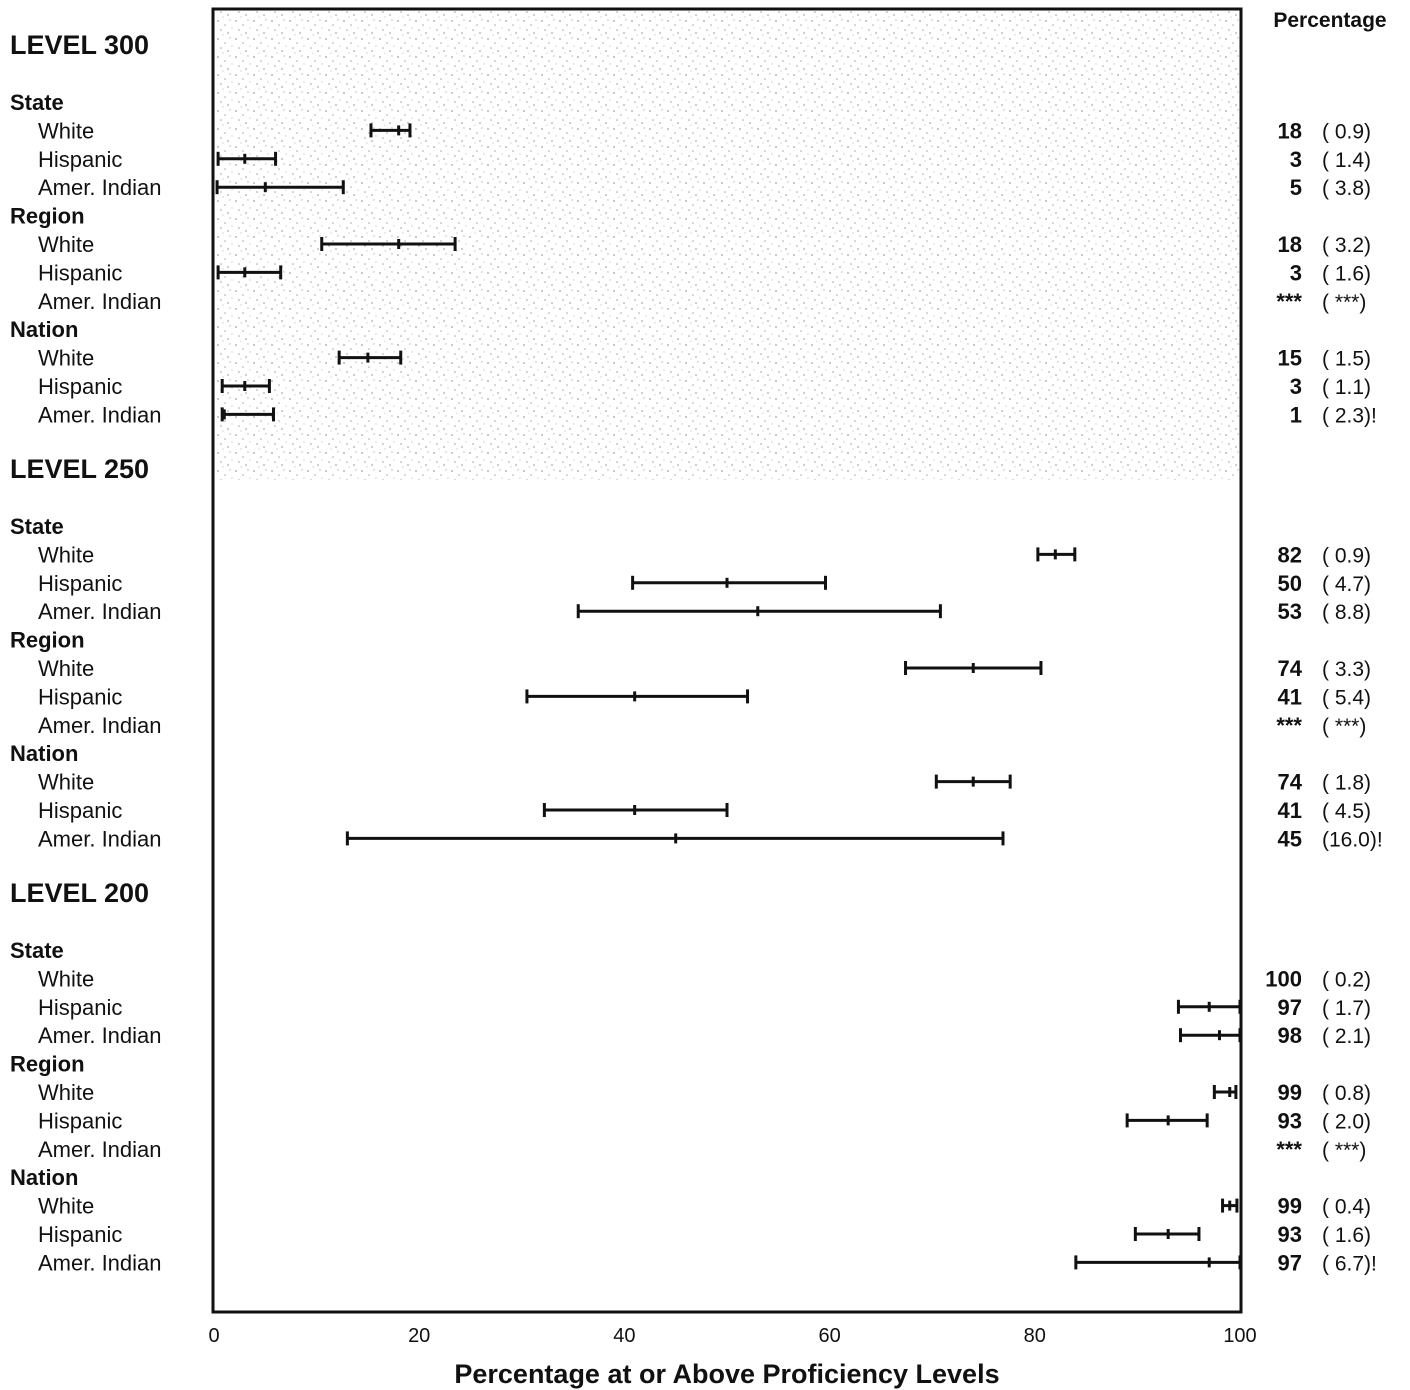 Image resolution: width=1410 pixels, height=1390 pixels. Describe the element at coordinates (419, 1336) in the screenshot. I see `x-tick-label: 20` at that location.